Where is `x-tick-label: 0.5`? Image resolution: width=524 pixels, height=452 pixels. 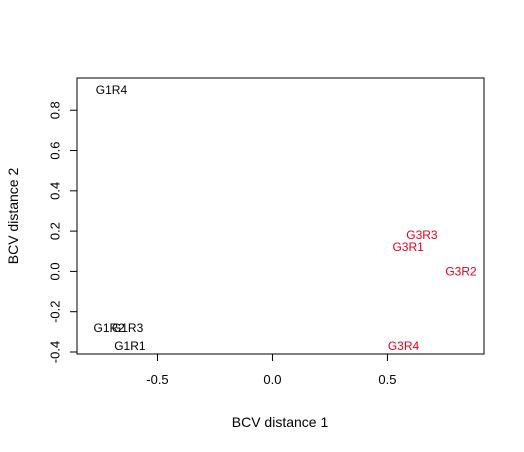 x-tick-label: 0.5 is located at coordinates (387, 379).